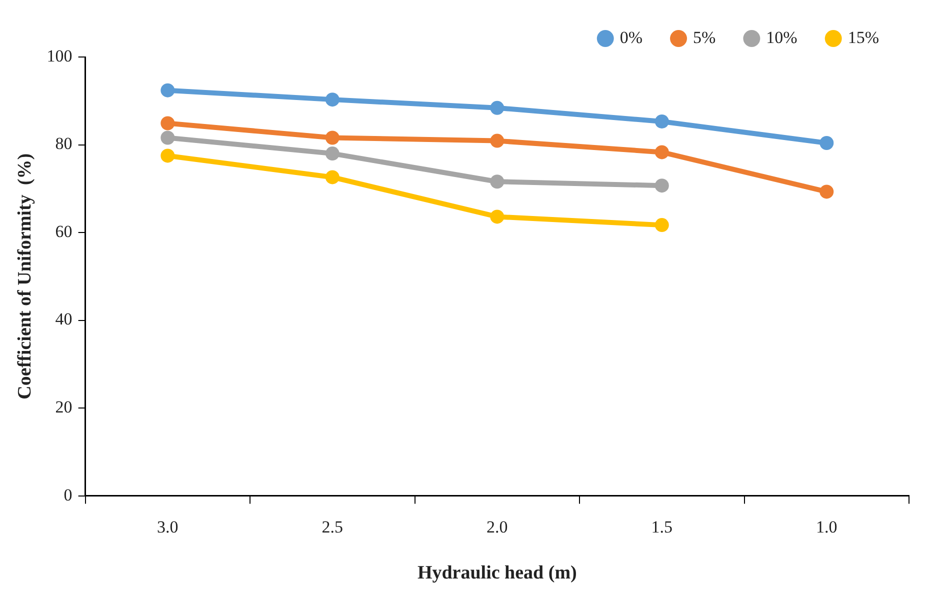  I want to click on y-tick-label: 100, so click(59, 56).